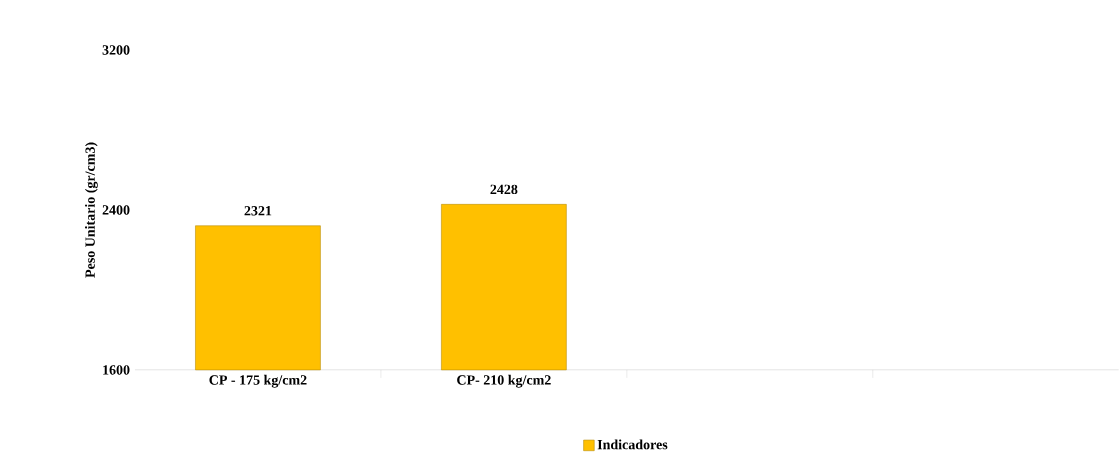 This screenshot has height=457, width=1119. What do you see at coordinates (258, 381) in the screenshot?
I see `x-tick-label: CP - 175 kg/cm2` at bounding box center [258, 381].